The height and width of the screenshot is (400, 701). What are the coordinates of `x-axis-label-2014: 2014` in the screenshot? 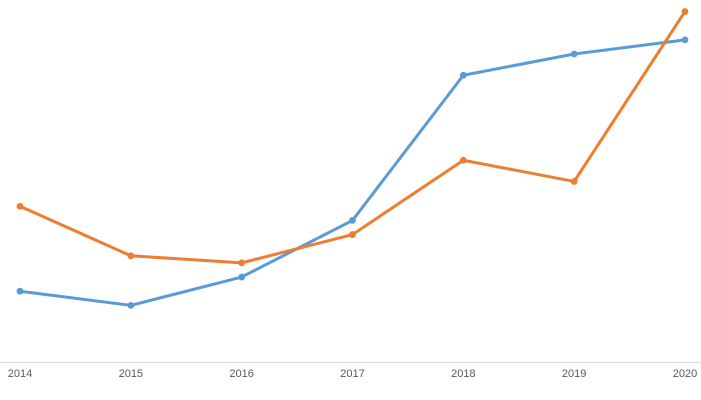 It's located at (20, 374).